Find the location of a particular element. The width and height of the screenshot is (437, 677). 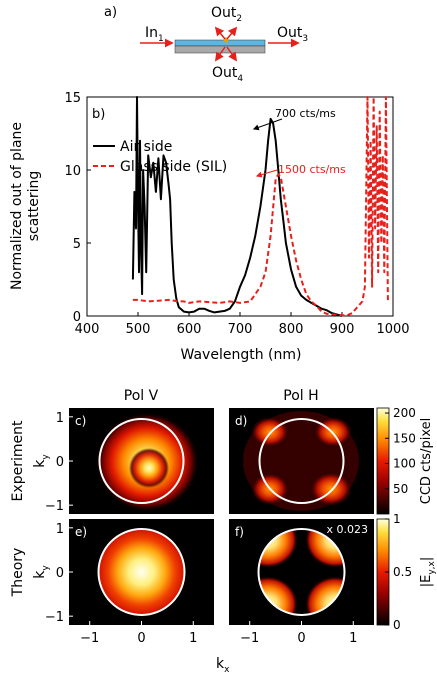

colorbar-theory-ticks: 10.50 is located at coordinates (398, 572).